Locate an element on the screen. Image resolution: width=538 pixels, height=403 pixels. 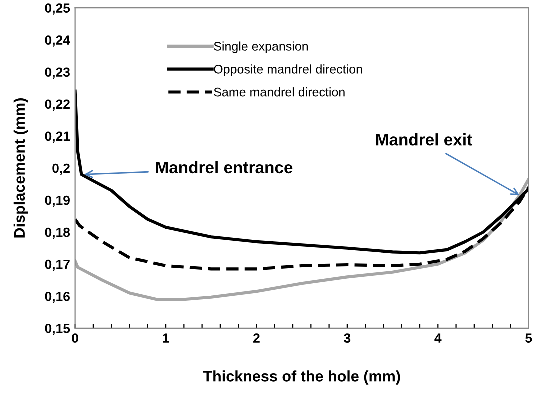
y-tick-label: 0,2 is located at coordinates (61, 170).